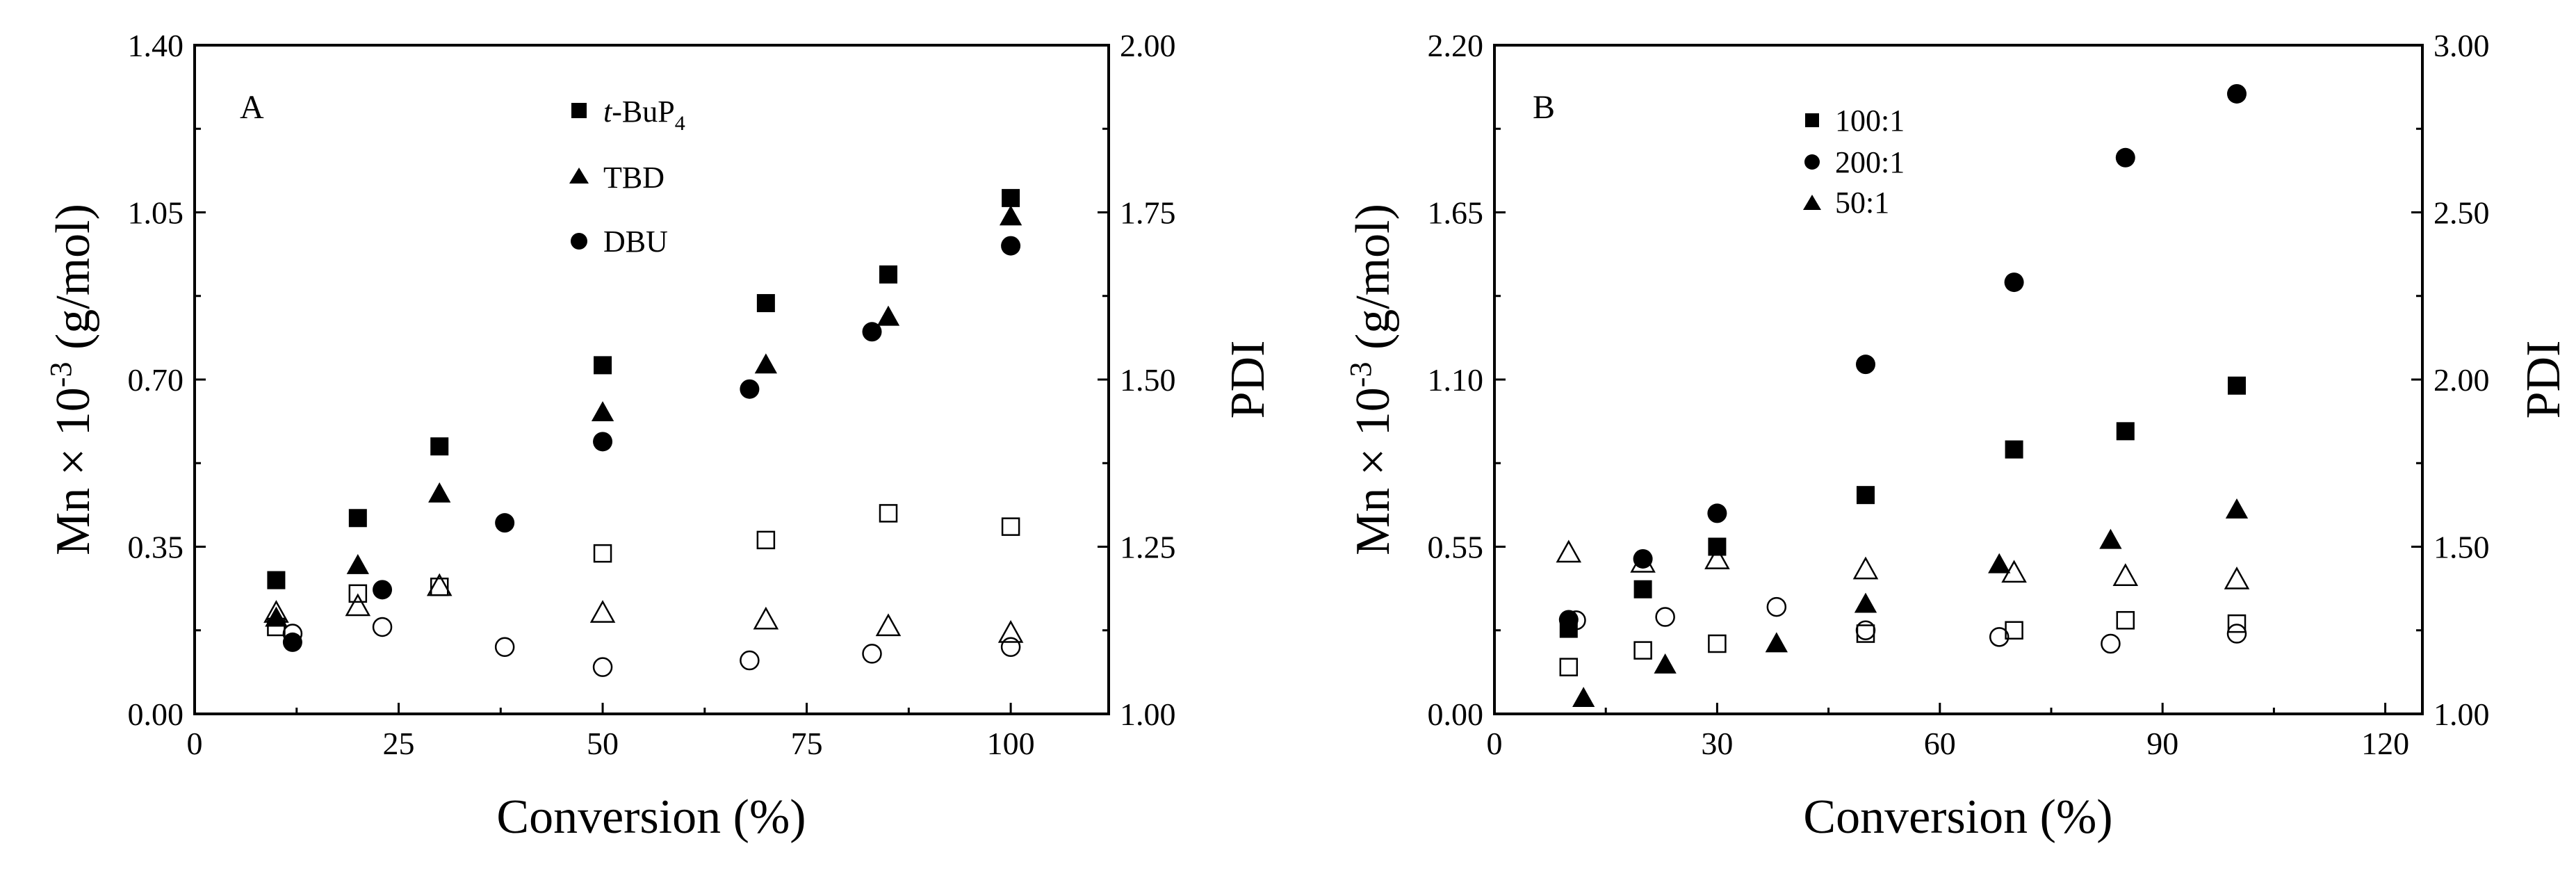 The height and width of the screenshot is (871, 2576). I want to click on panel-b-label: B, so click(1544, 107).